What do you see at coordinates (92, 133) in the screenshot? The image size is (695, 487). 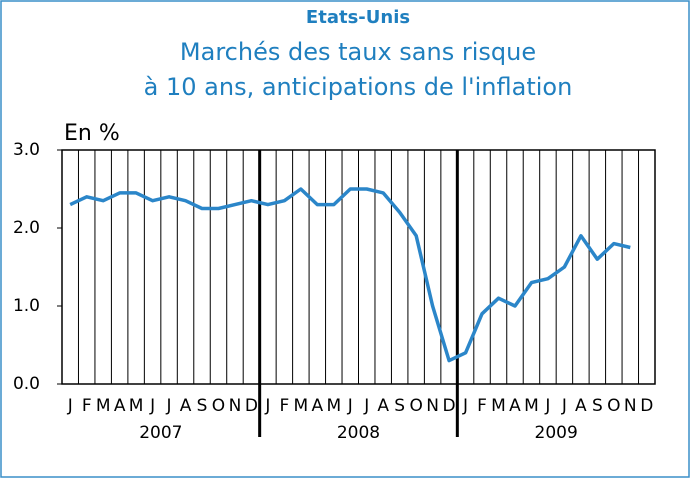 I see `y-axis-label: En %` at bounding box center [92, 133].